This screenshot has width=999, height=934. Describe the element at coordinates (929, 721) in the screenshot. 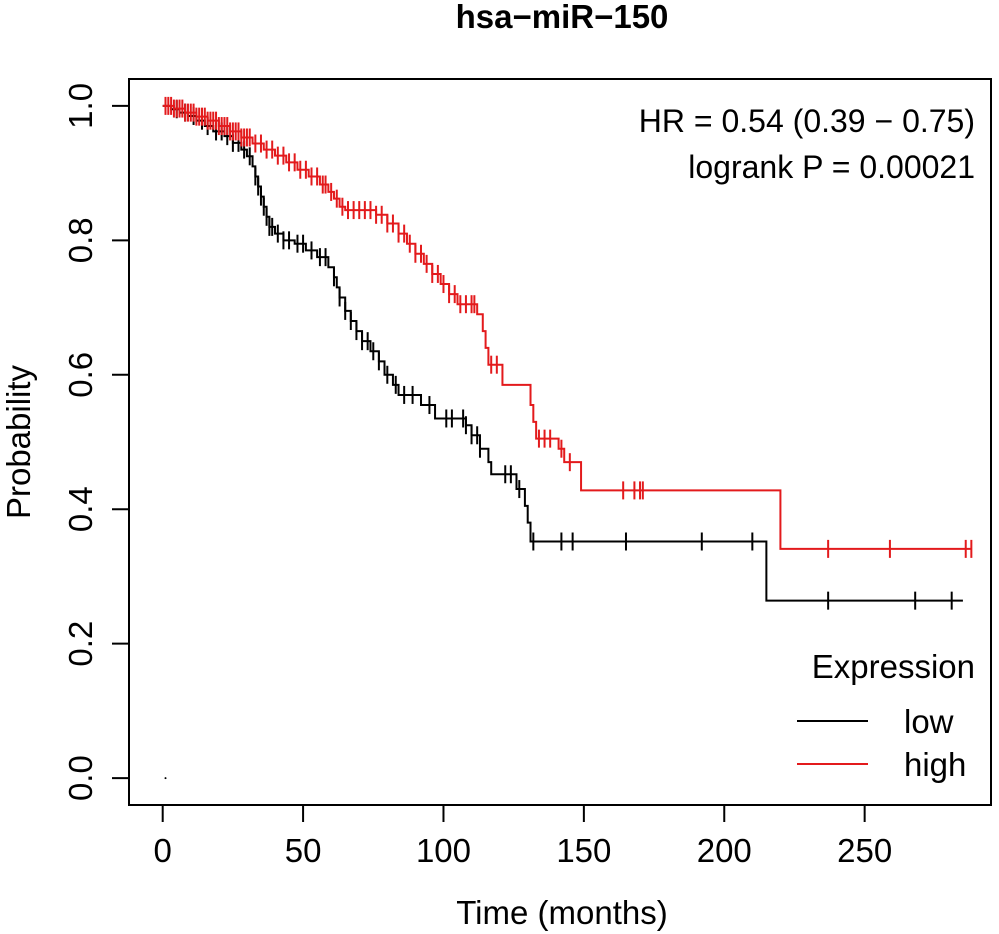

I see `legend-entry-low: low` at that location.